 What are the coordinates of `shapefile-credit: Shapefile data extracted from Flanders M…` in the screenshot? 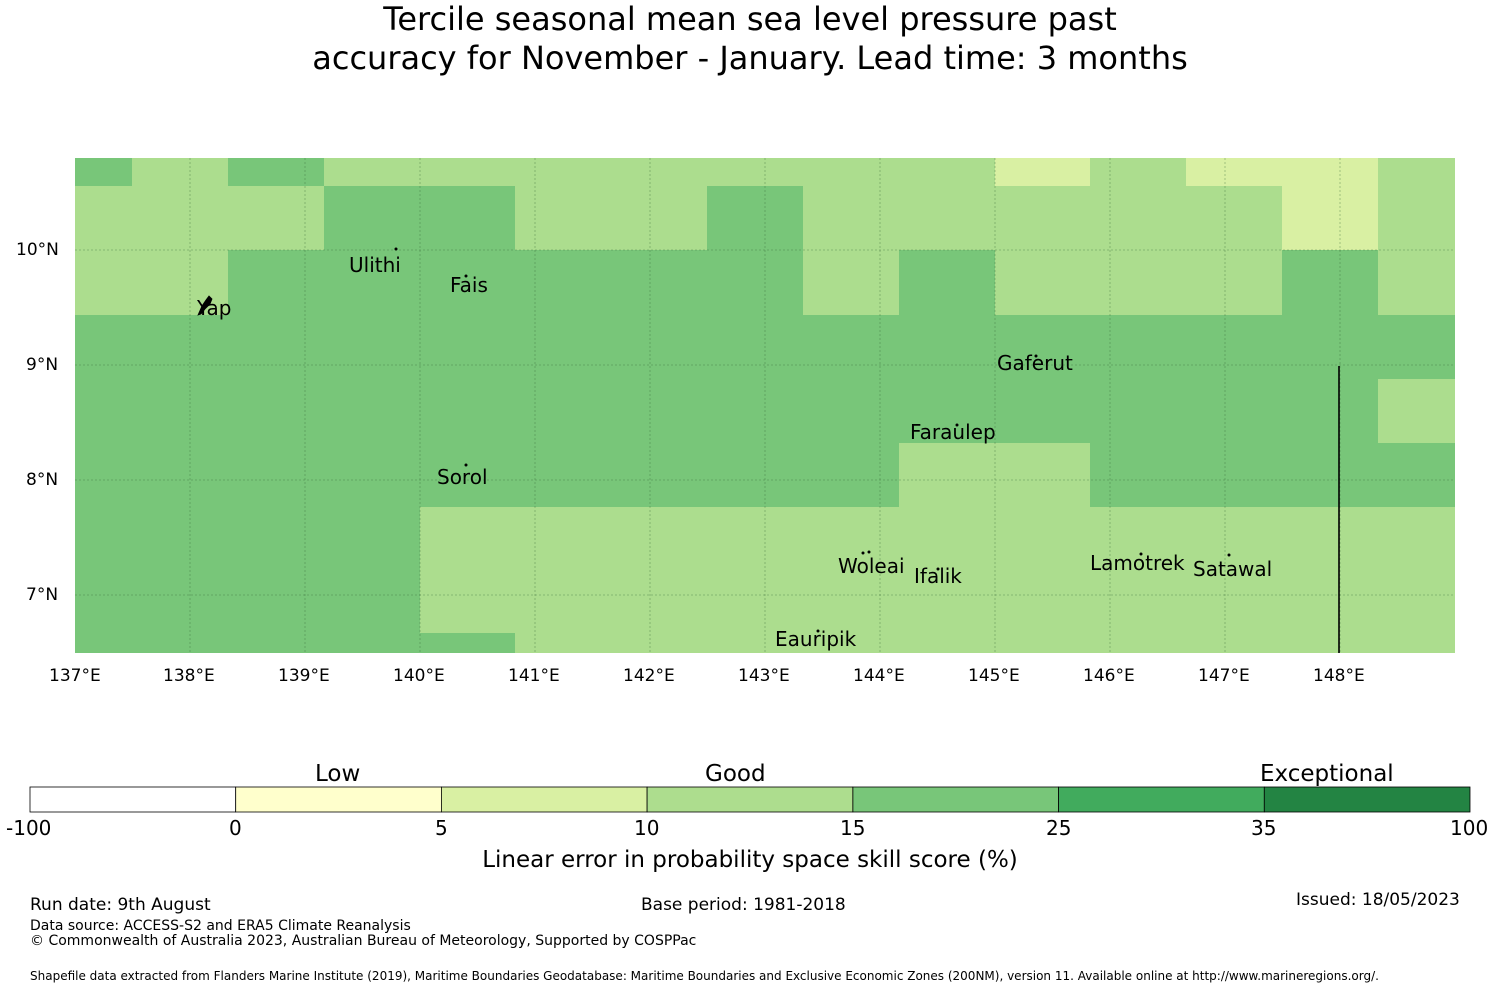 It's located at (704, 976).